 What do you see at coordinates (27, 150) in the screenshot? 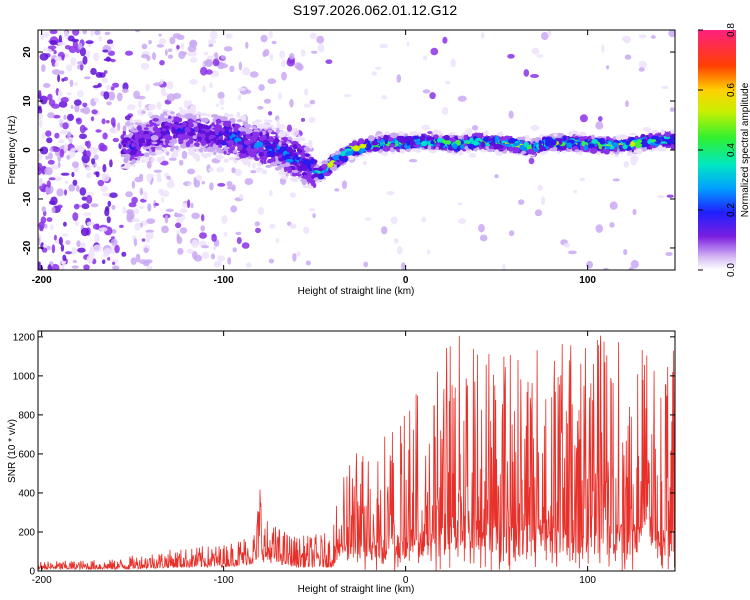
I see `spectrogram-y-tick-label: 0` at bounding box center [27, 150].